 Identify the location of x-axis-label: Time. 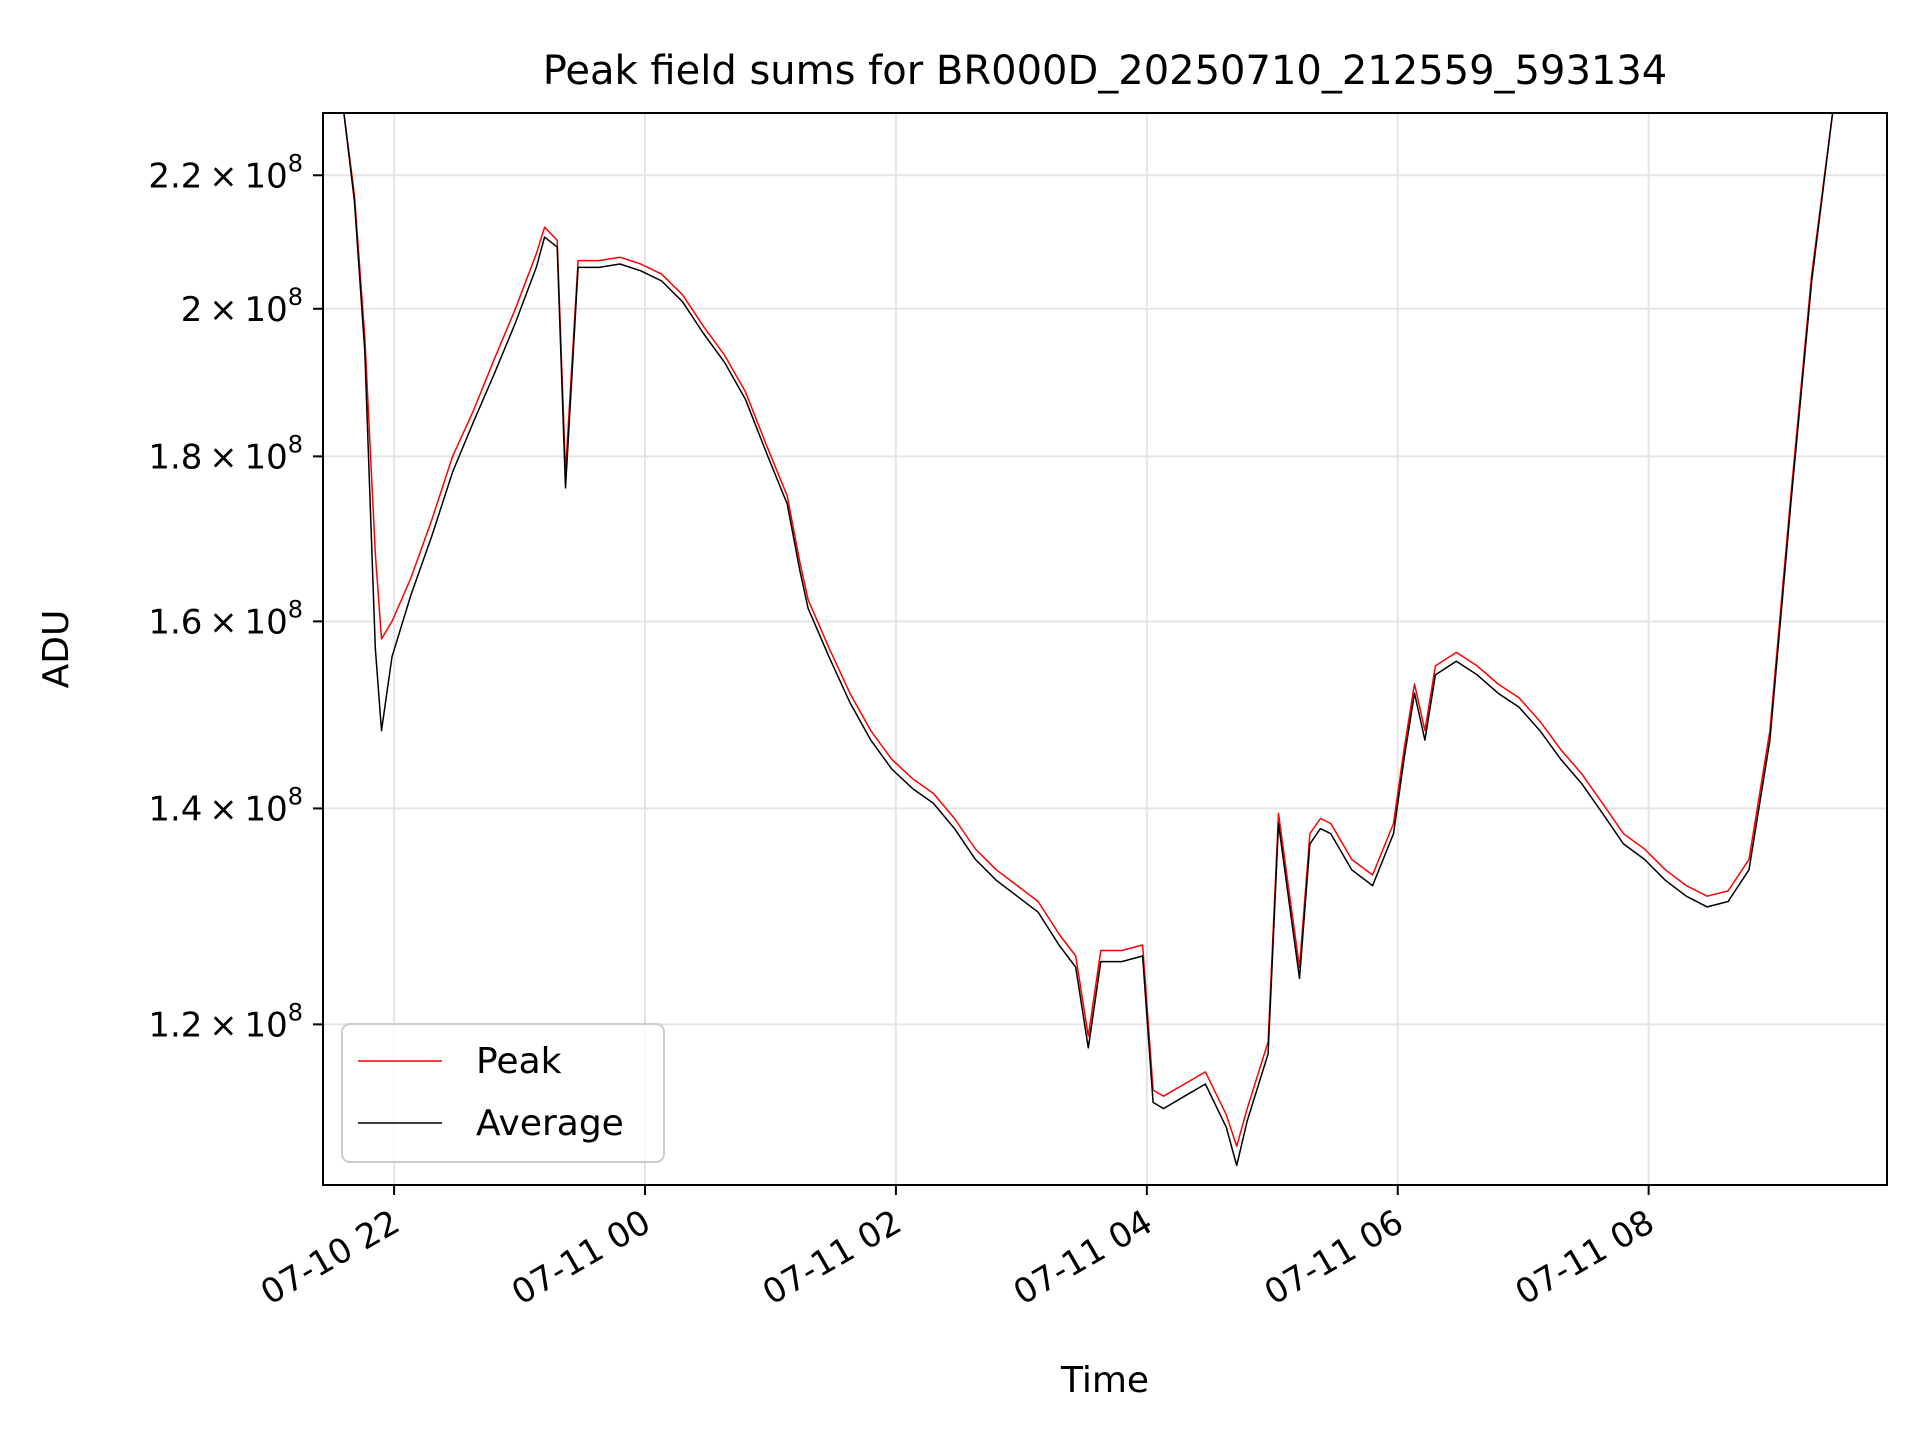
(1104, 1380).